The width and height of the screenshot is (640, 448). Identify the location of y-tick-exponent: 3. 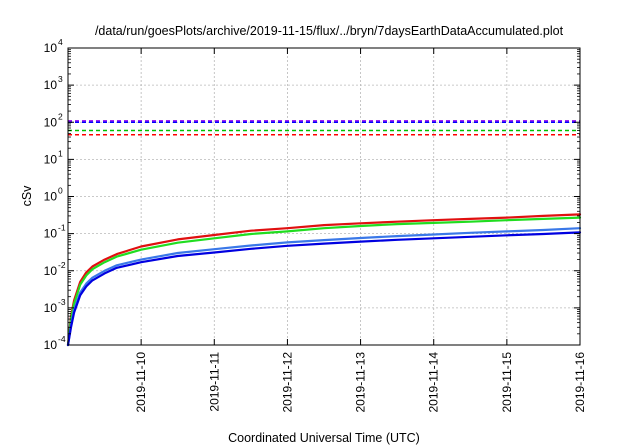
(60, 79).